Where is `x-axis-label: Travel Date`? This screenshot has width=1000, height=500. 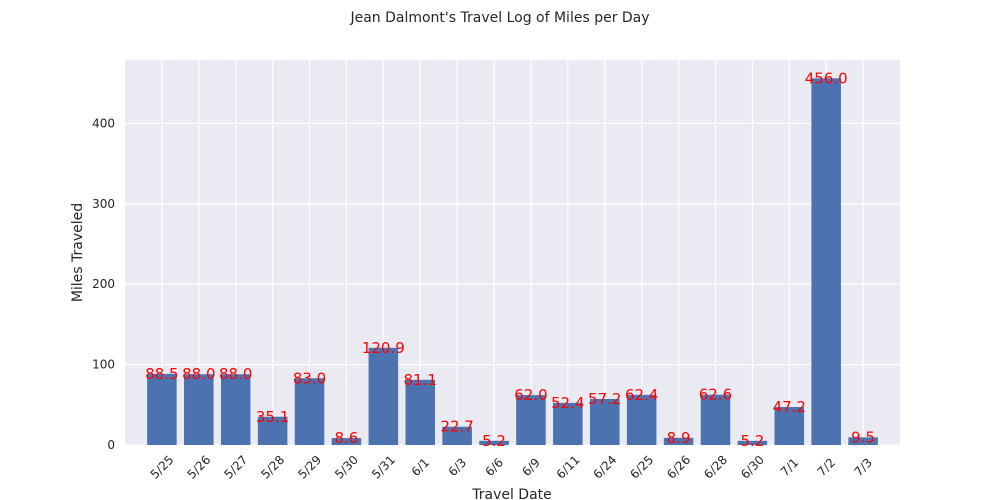 x-axis-label: Travel Date is located at coordinates (511, 493).